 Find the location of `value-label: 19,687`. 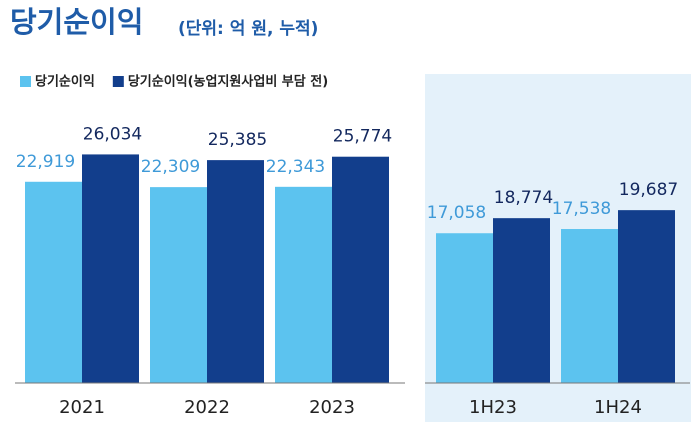

value-label: 19,687 is located at coordinates (648, 190).